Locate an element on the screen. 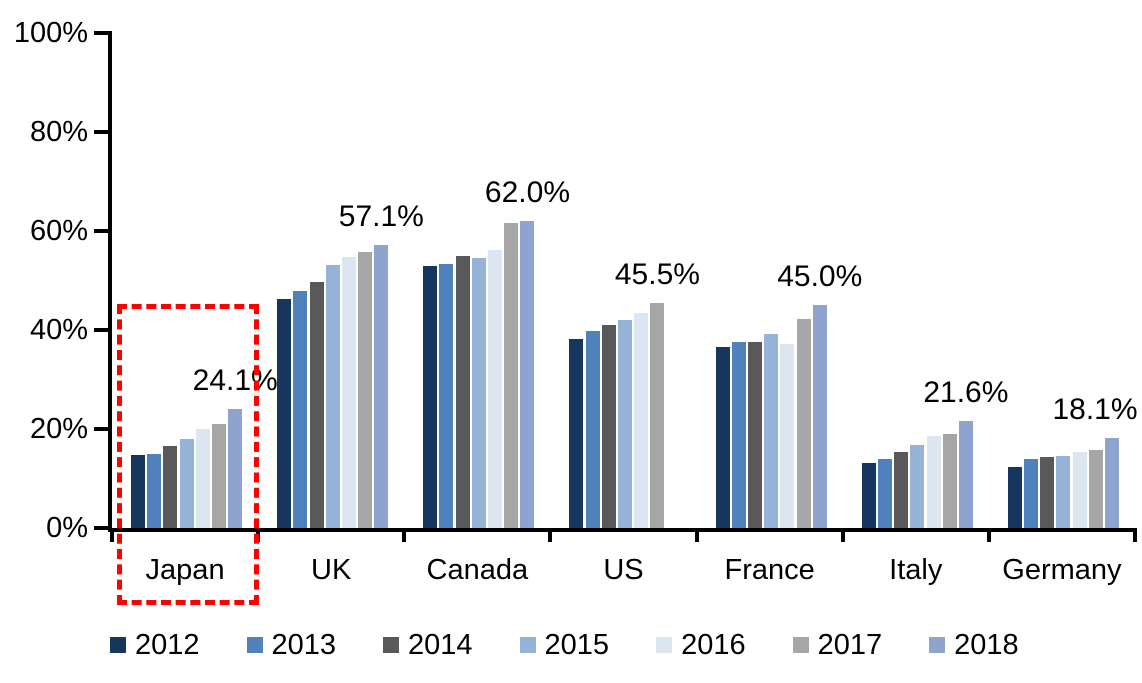 The width and height of the screenshot is (1142, 683). category-label-japan: Japan is located at coordinates (185, 570).